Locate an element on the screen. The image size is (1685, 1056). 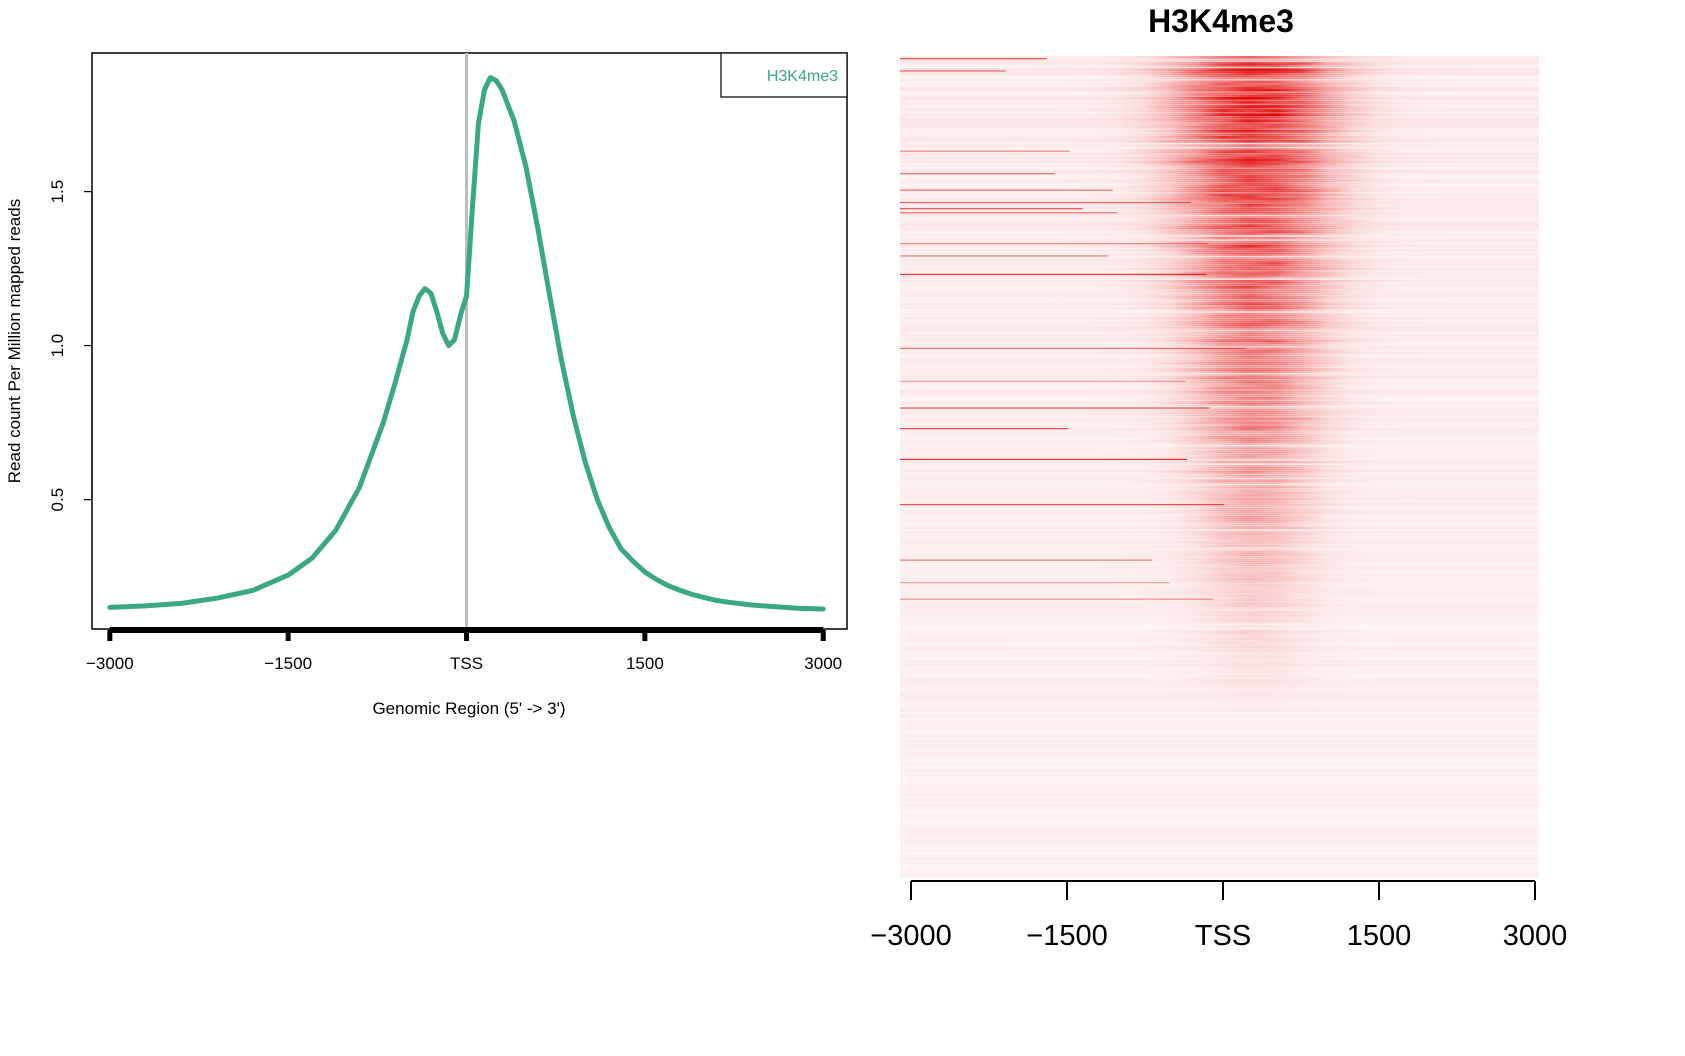
legend-box is located at coordinates (784, 75).